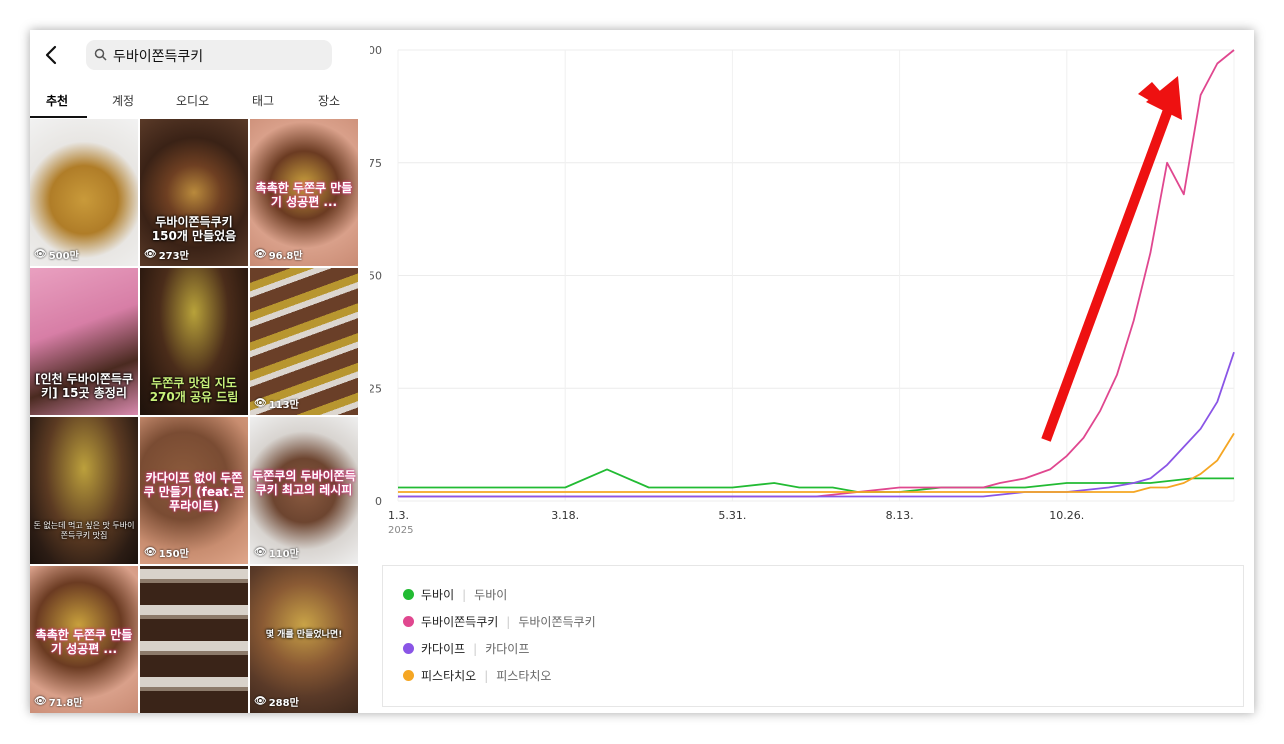 The height and width of the screenshot is (744, 1284). Describe the element at coordinates (378, 501) in the screenshot. I see `y-tick-label: 0` at that location.